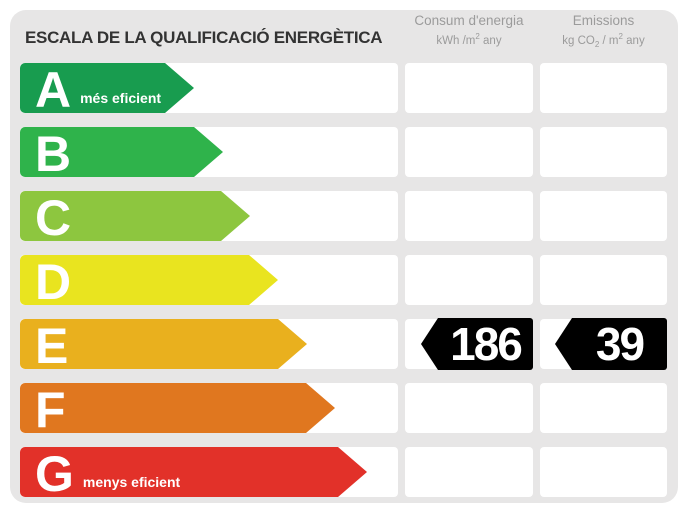 This screenshot has width=690, height=513. What do you see at coordinates (603, 31) in the screenshot?
I see `column-header-emissions: Emissions kg CO2 / m2 any` at bounding box center [603, 31].